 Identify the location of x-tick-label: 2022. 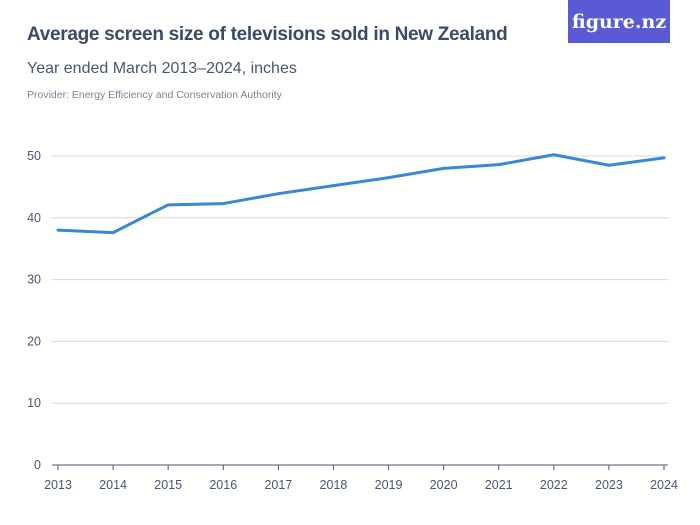
(554, 485).